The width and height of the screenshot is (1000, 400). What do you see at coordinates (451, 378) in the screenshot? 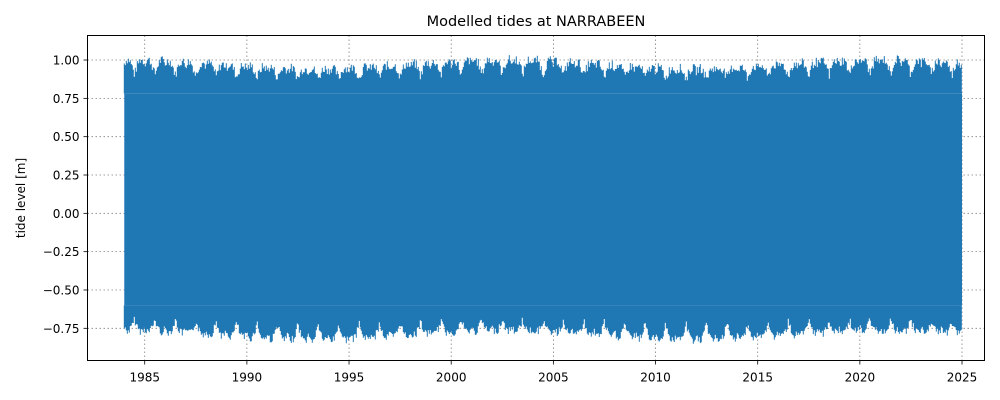
I see `x-tick-label: 2000` at bounding box center [451, 378].